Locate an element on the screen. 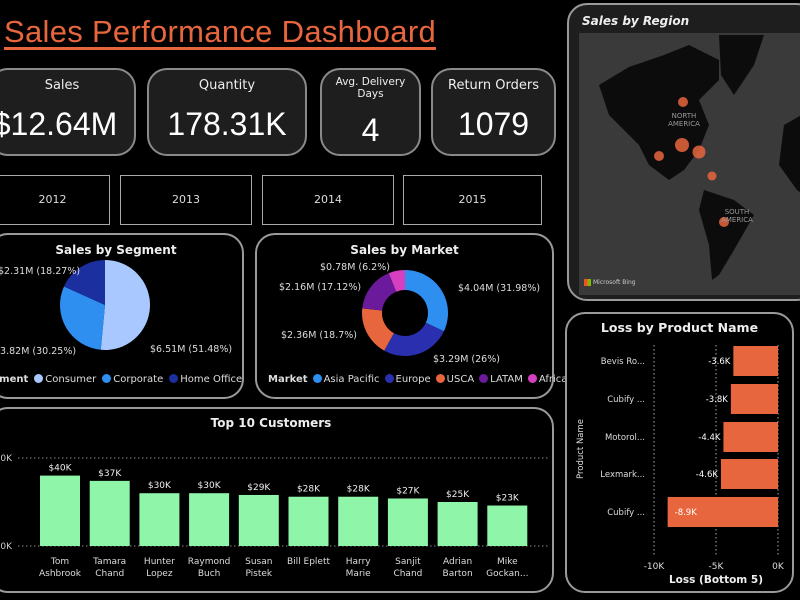 The width and height of the screenshot is (800, 600). africa-europe-shape is located at coordinates (789, 154).